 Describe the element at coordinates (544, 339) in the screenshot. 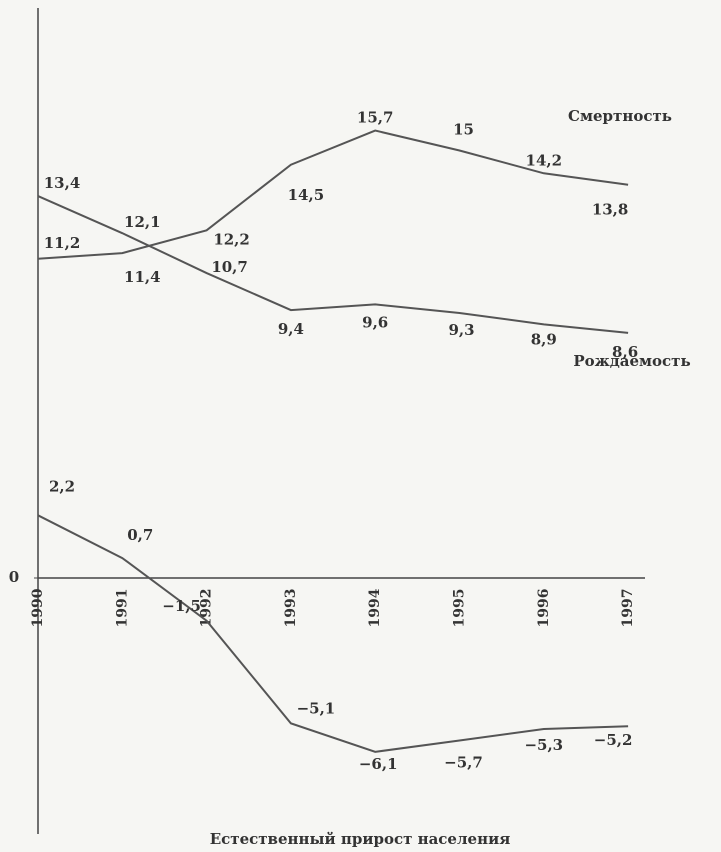

I see `data-label: 8,9` at that location.